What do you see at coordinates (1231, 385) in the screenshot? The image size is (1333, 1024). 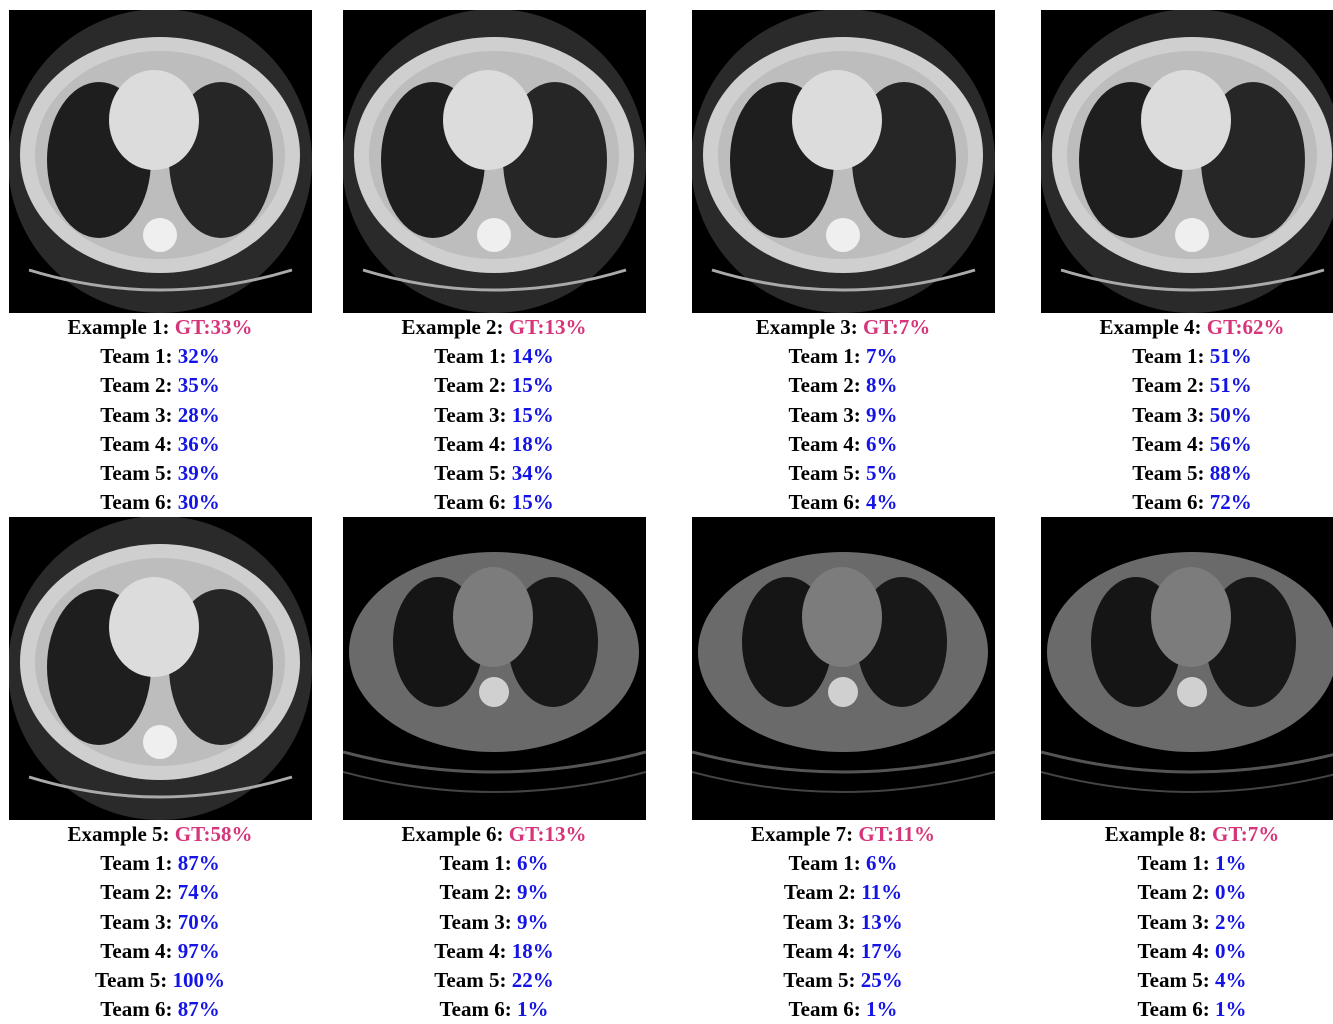 I see `team-value: 51%` at bounding box center [1231, 385].